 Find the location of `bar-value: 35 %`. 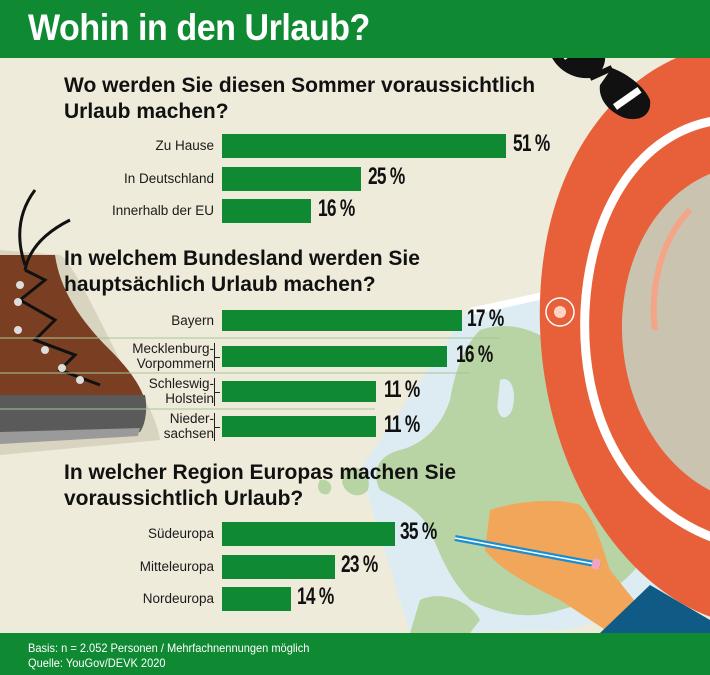

bar-value: 35 % is located at coordinates (418, 531).